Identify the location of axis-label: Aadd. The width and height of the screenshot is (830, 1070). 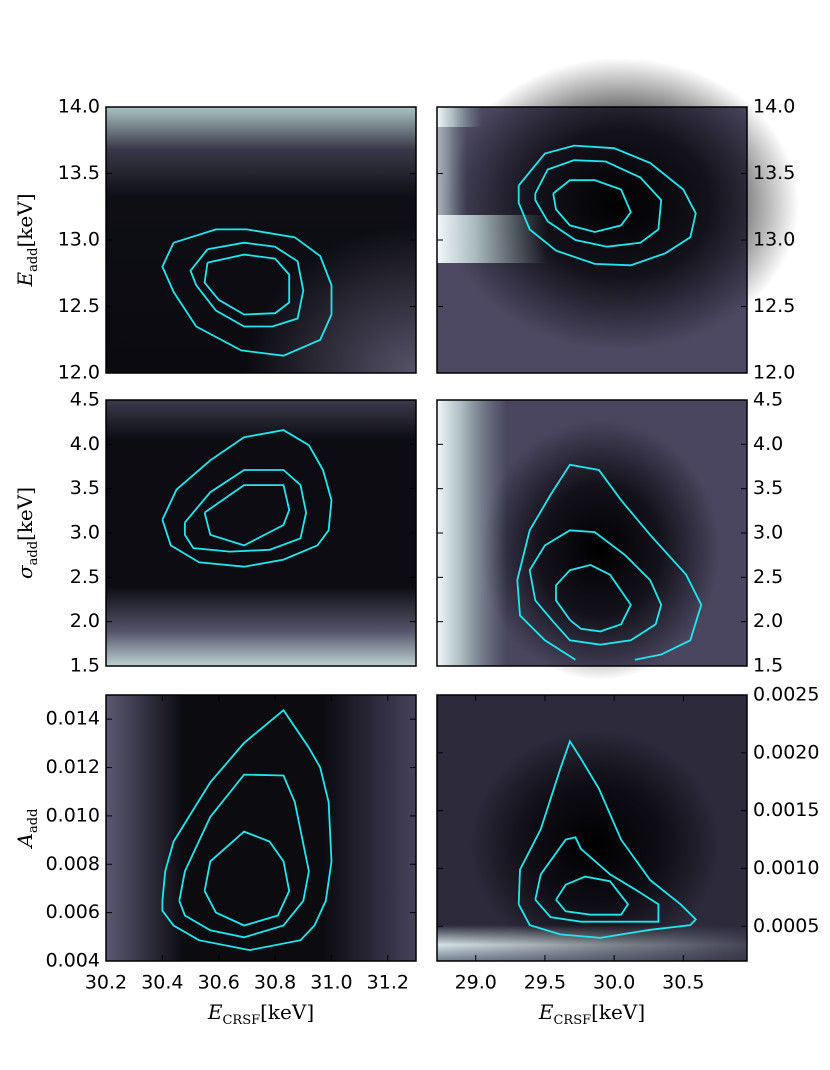
(27, 829).